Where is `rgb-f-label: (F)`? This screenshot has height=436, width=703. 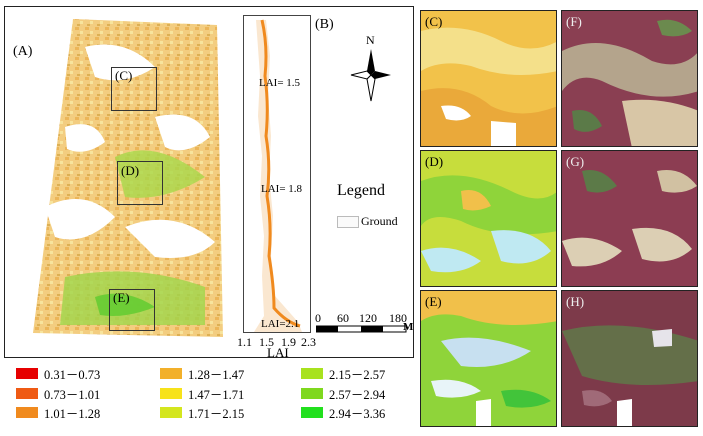 rgb-f-label: (F) is located at coordinates (574, 21).